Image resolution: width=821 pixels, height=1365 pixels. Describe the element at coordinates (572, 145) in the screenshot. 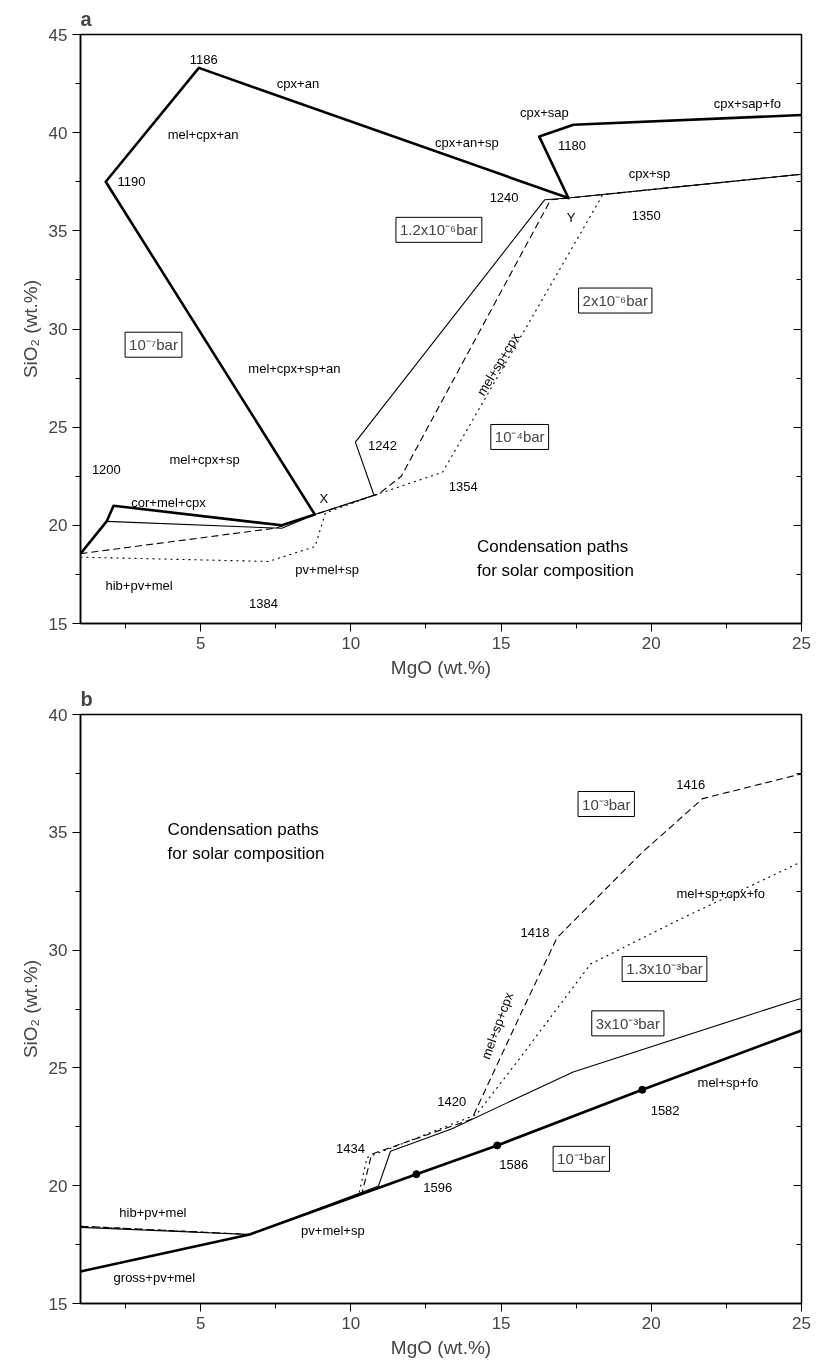

I see `annotation: 1180` at that location.